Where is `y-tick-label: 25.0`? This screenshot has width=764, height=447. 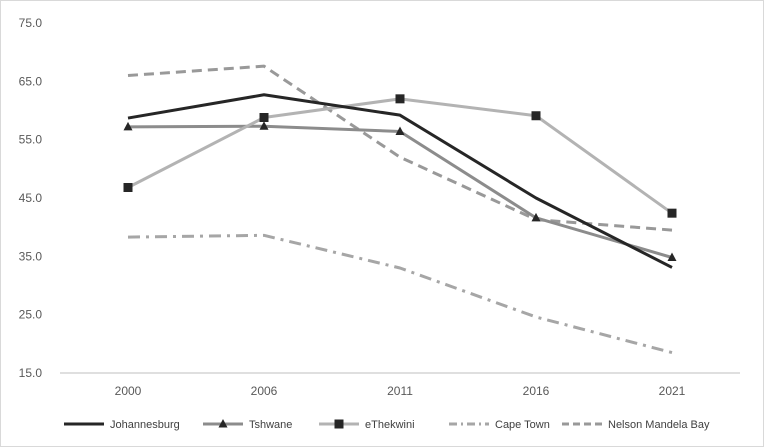
y-tick-label: 25.0 is located at coordinates (31, 315).